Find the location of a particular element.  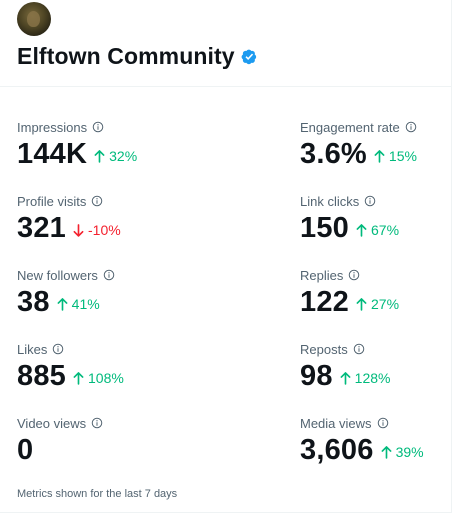

metric-label: New followers is located at coordinates (57, 275).